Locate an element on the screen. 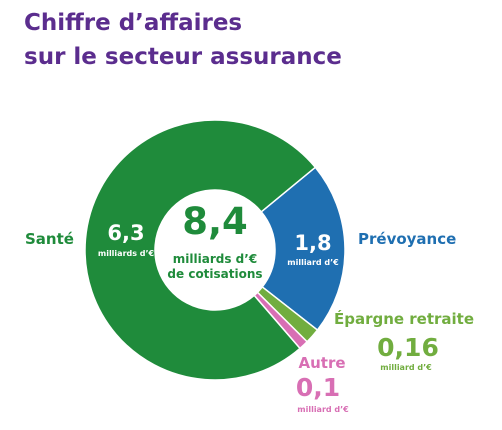 The width and height of the screenshot is (502, 430). prevoyance-value-label: 1,8 is located at coordinates (312, 243).